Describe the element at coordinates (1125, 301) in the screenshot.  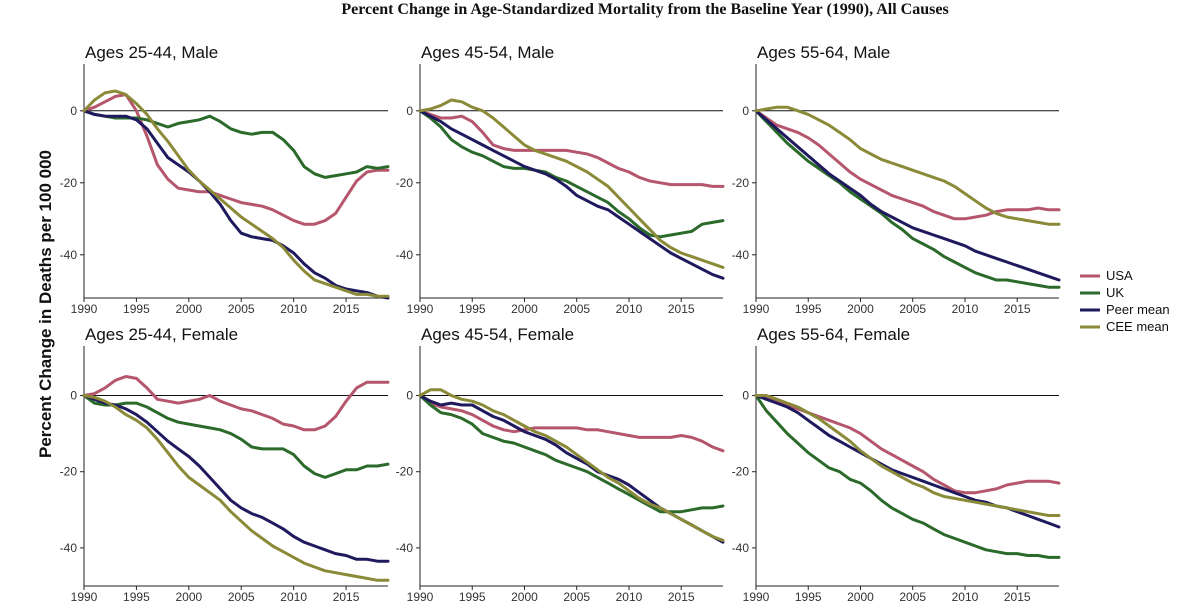
I see `legend: USA UK Peer mean CEE mean` at that location.